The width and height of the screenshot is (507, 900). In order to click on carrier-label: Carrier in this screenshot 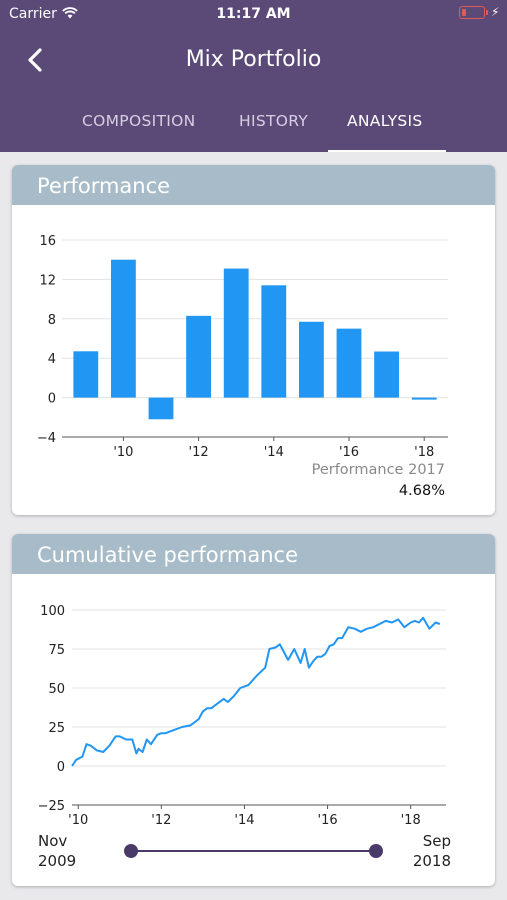, I will do `click(33, 14)`.